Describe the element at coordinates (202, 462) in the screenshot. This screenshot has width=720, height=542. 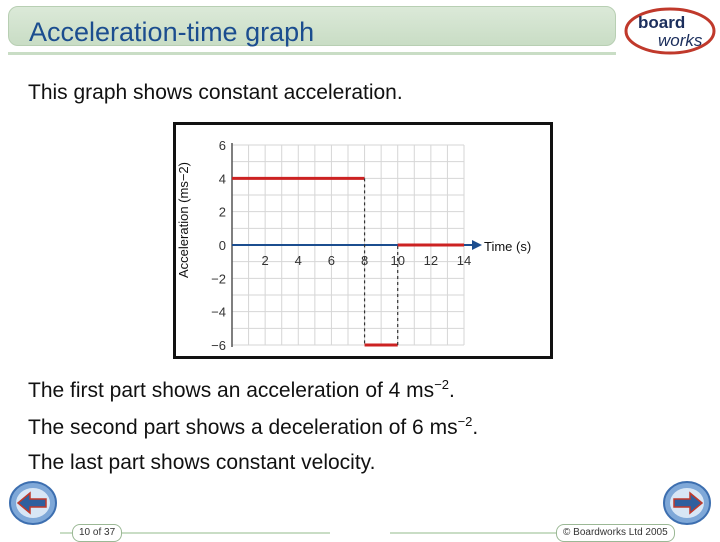
I see `description-line-3: The last part shows constant velocity.` at that location.